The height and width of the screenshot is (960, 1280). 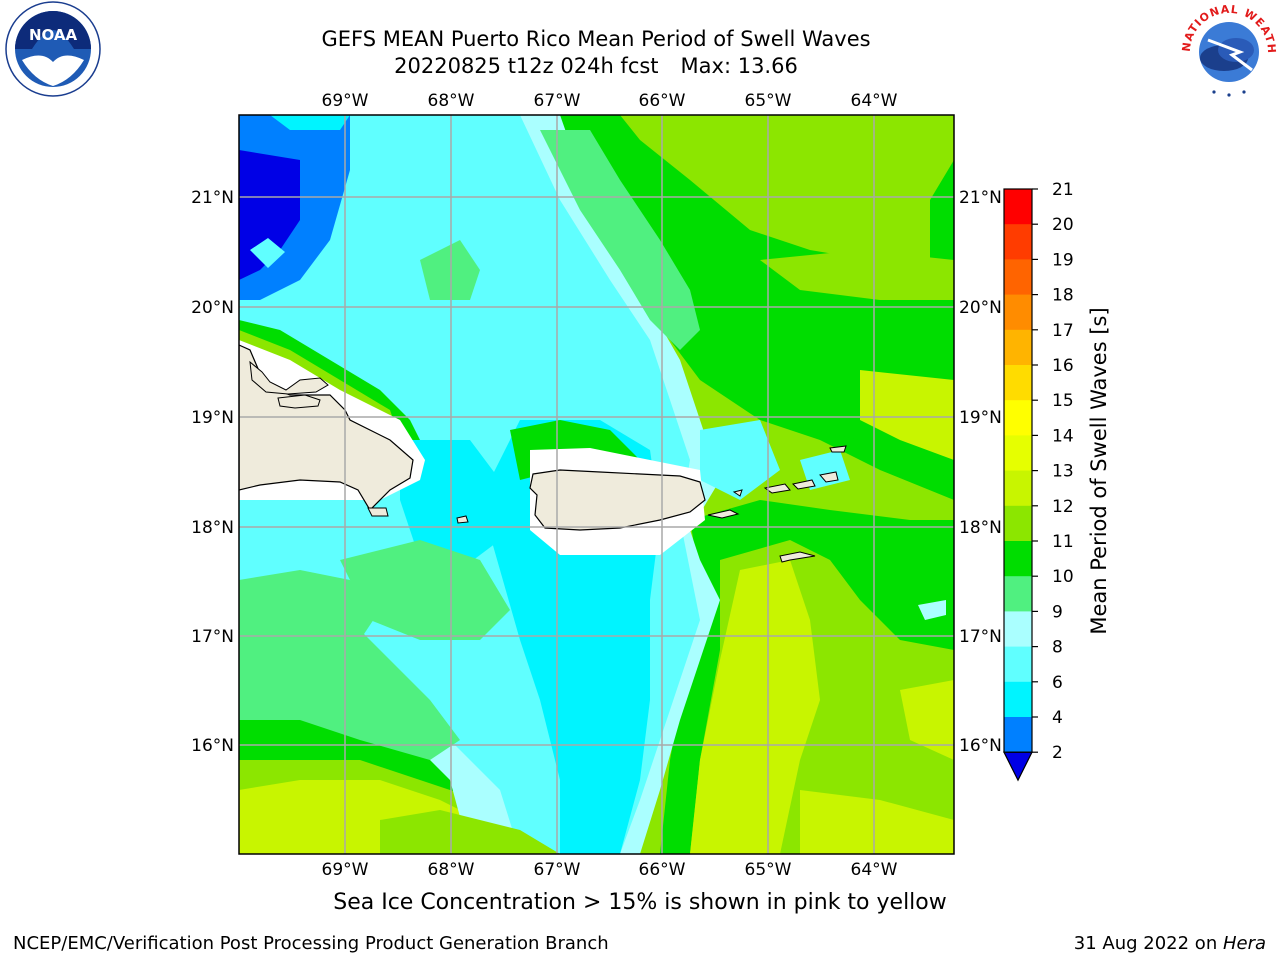 What do you see at coordinates (212, 308) in the screenshot?
I see `lat-label-left: 20°N` at bounding box center [212, 308].